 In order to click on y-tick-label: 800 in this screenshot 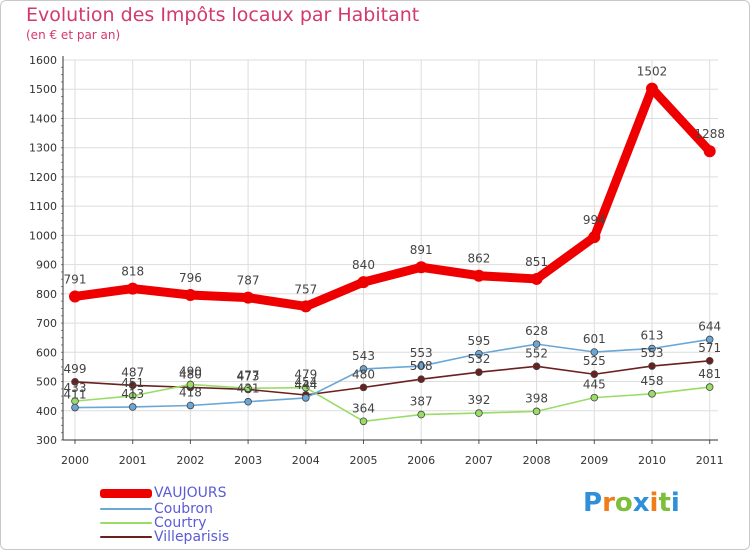, I will do `click(46, 294)`.